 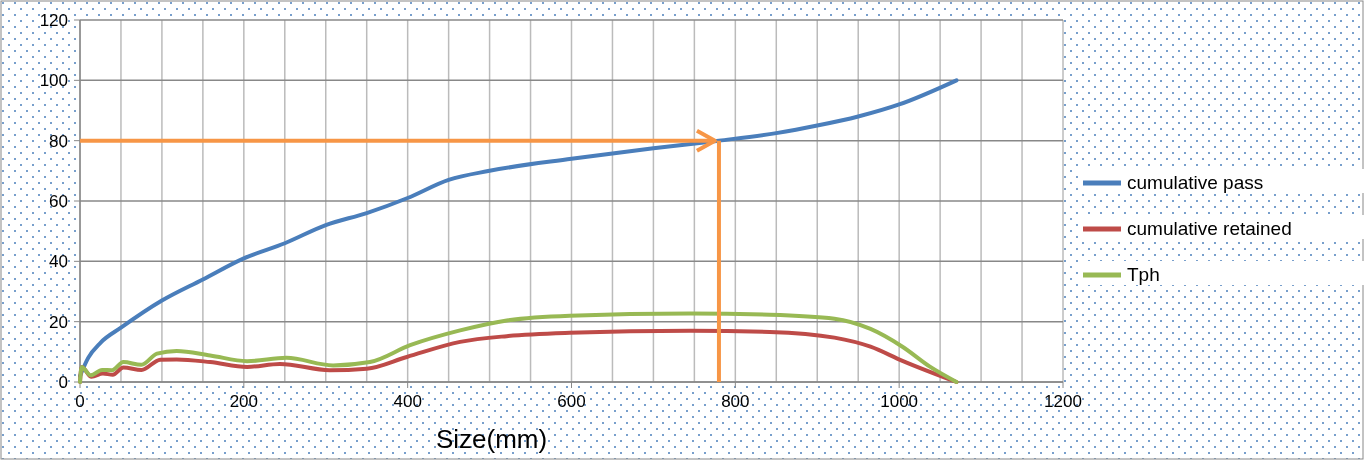 What do you see at coordinates (58, 262) in the screenshot?
I see `y-tick-label: 40` at bounding box center [58, 262].